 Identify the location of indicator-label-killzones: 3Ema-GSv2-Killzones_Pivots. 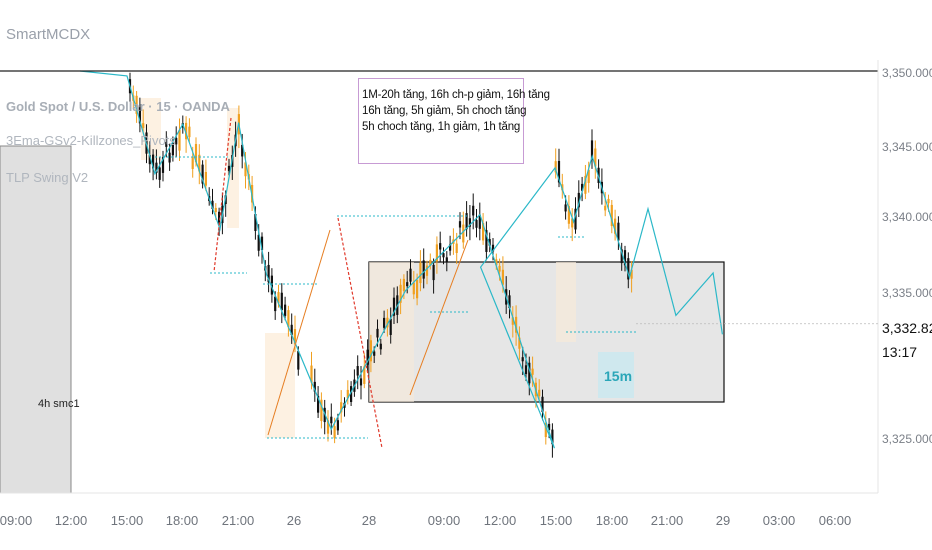
(91, 140).